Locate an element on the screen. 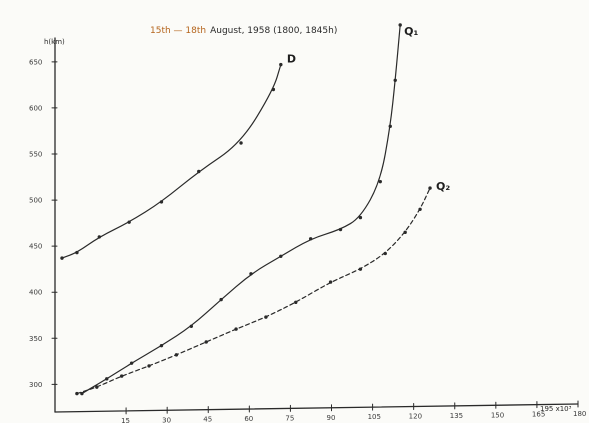  y-tick-label: 300 is located at coordinates (35, 385).